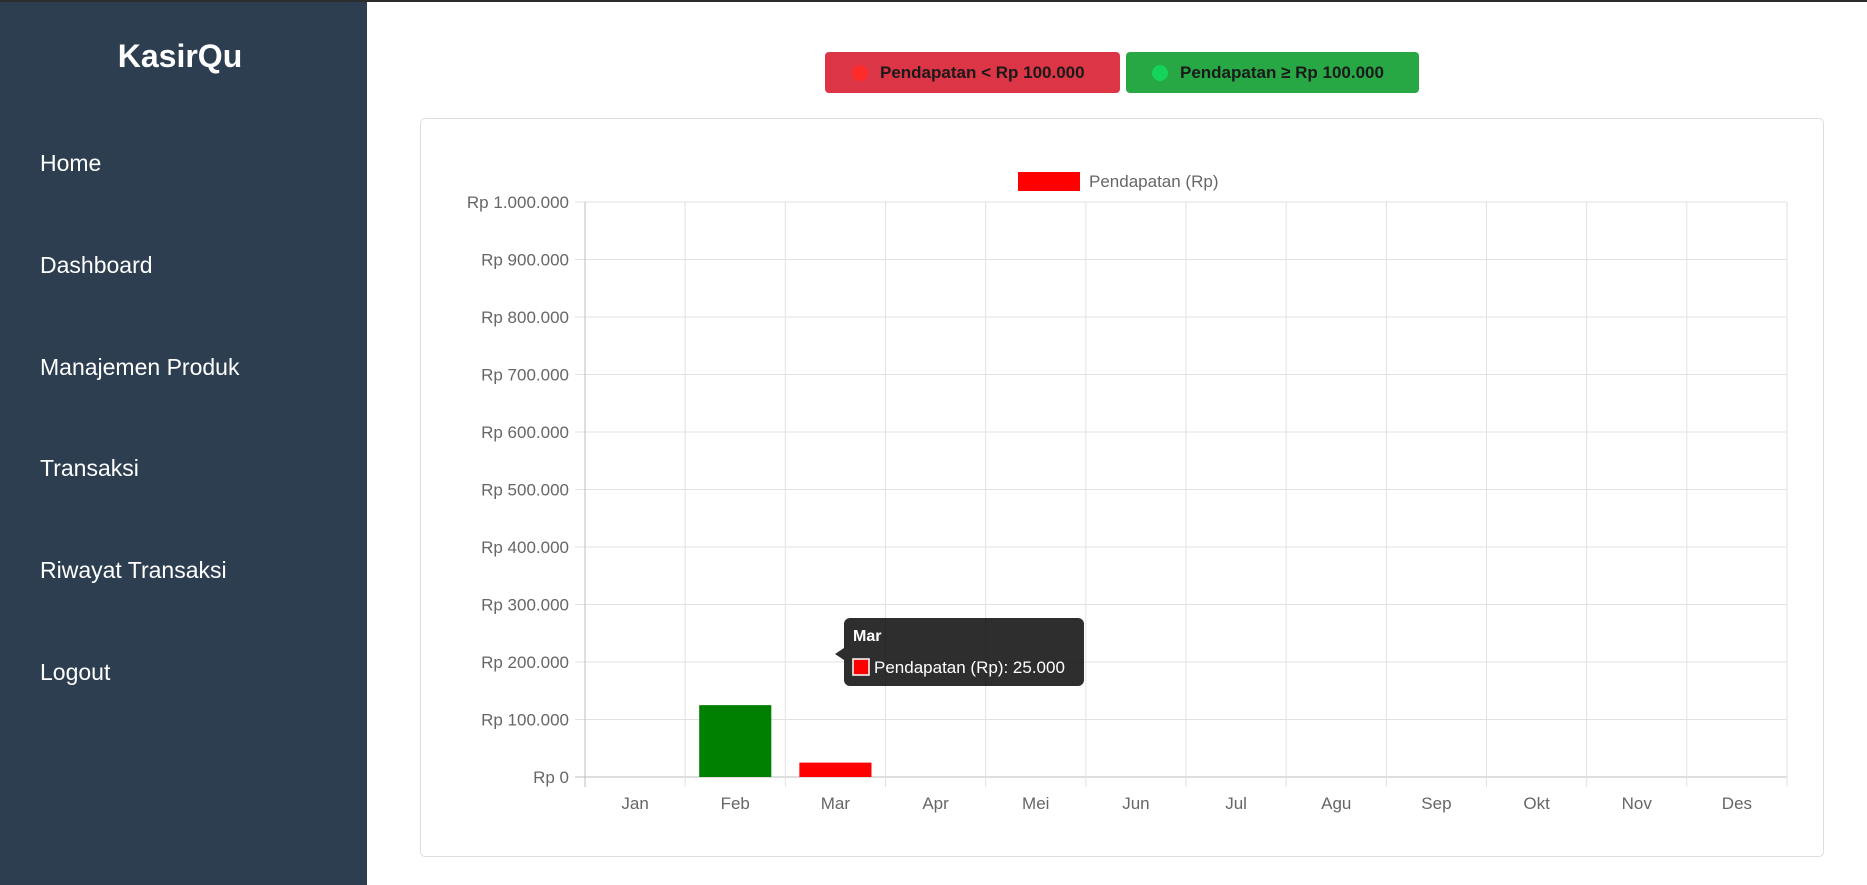  What do you see at coordinates (969, 667) in the screenshot?
I see `tooltip-body: Pendapatan (Rp): 25.000` at bounding box center [969, 667].